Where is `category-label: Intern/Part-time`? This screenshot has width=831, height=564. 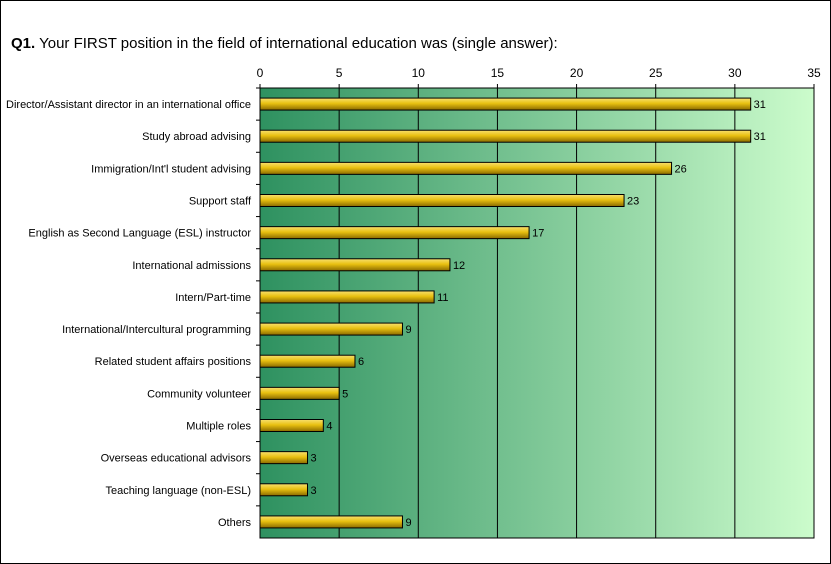
category-label: Intern/Part-time is located at coordinates (213, 298).